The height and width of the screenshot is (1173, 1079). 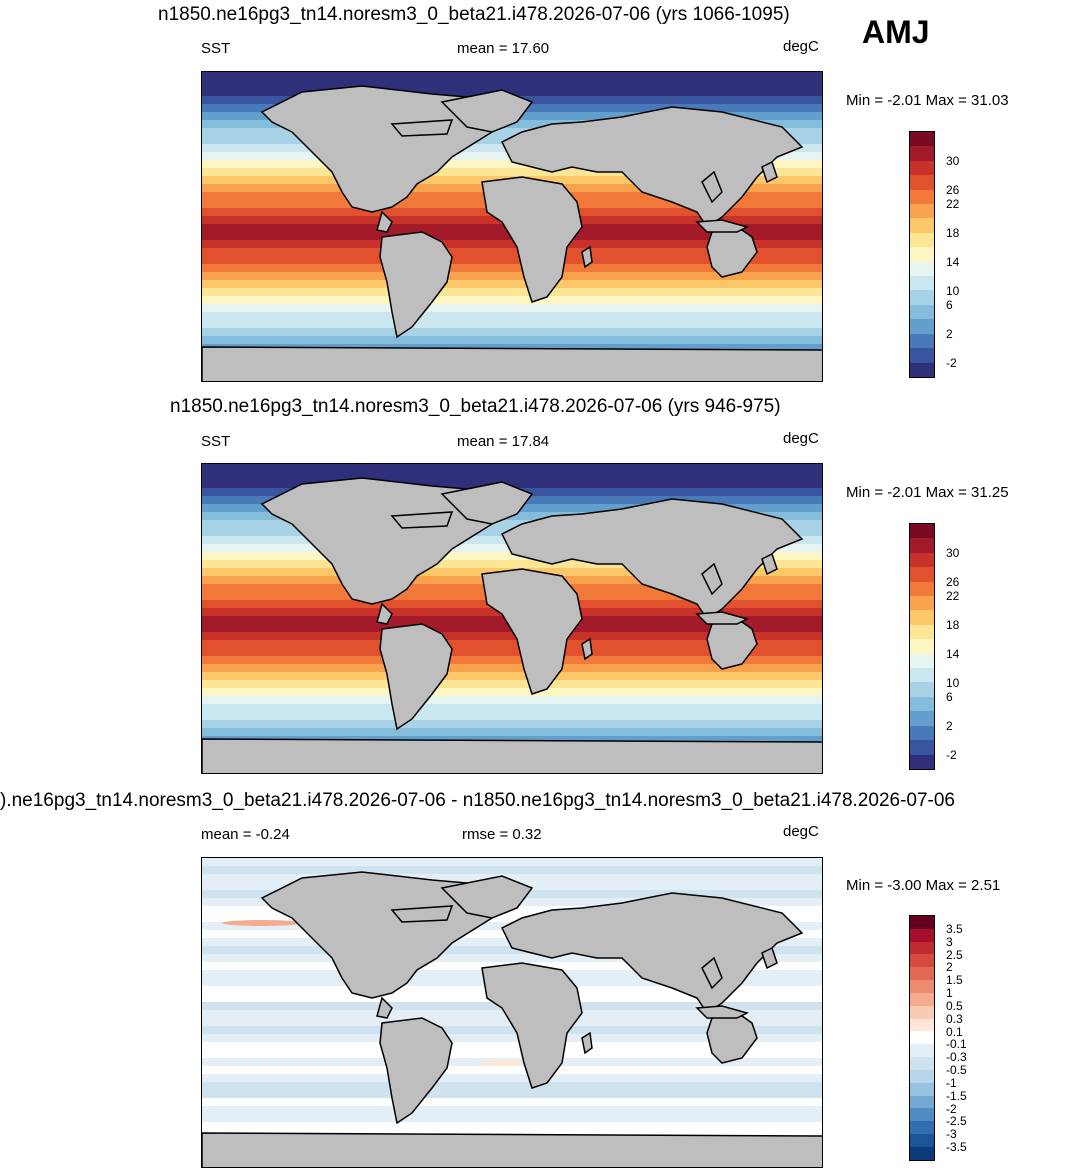 What do you see at coordinates (949, 993) in the screenshot?
I see `colorbar-tick-label: 1` at bounding box center [949, 993].